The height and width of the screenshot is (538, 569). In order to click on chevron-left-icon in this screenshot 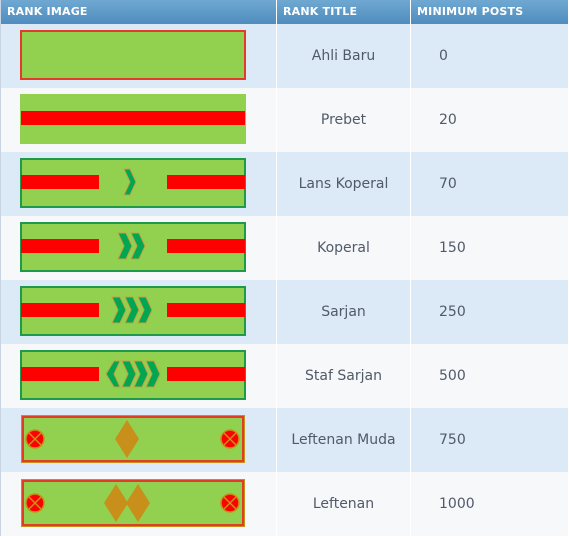, I will do `click(113, 374)`.